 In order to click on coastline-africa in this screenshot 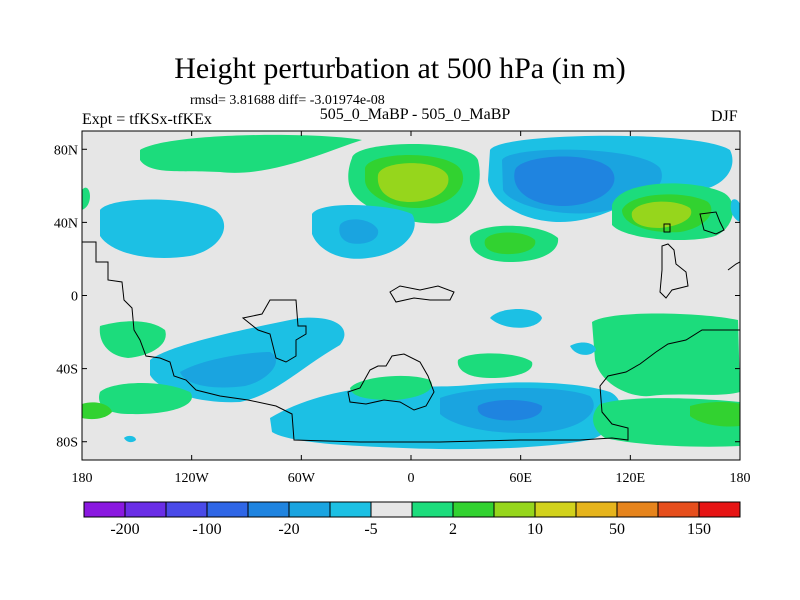, I will do `click(391, 382)`.